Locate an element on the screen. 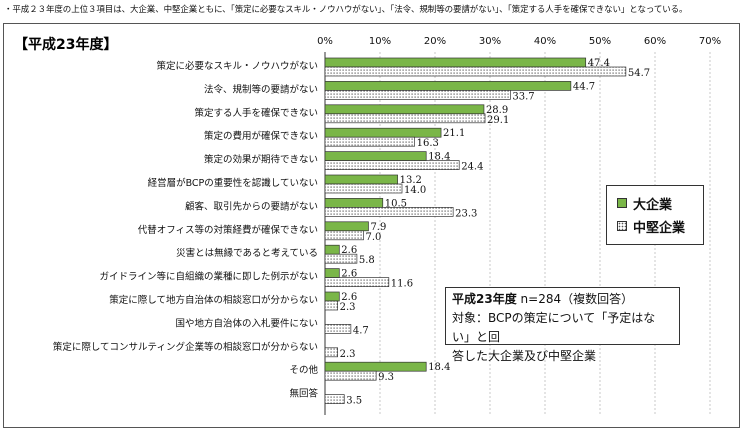 Image resolution: width=745 pixels, height=432 pixels. value-label-large: 10.5 is located at coordinates (396, 203).